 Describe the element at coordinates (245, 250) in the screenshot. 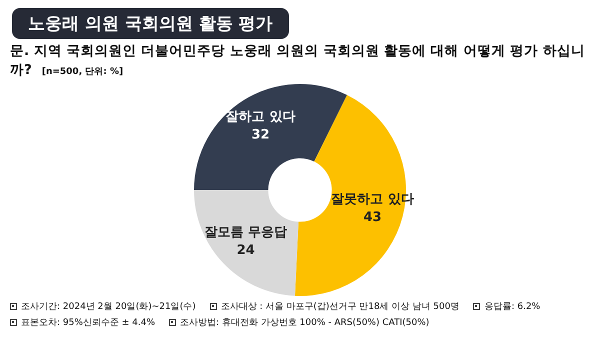

I see `data-label: 24` at that location.